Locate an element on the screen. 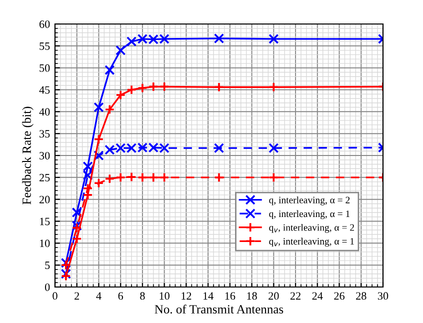  legend-label: q$_{v}$, interleaving, α = 2 is located at coordinates (311, 228).